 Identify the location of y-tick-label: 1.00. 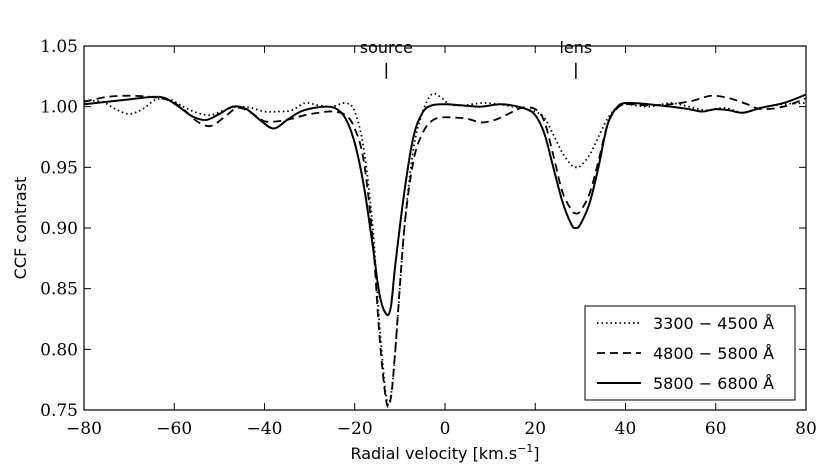
(59, 108).